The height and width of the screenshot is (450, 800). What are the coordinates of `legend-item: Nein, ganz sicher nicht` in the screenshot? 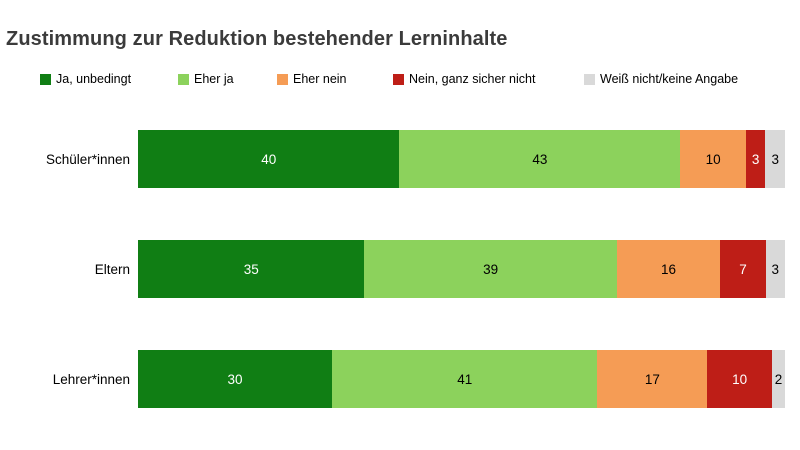 It's located at (464, 79).